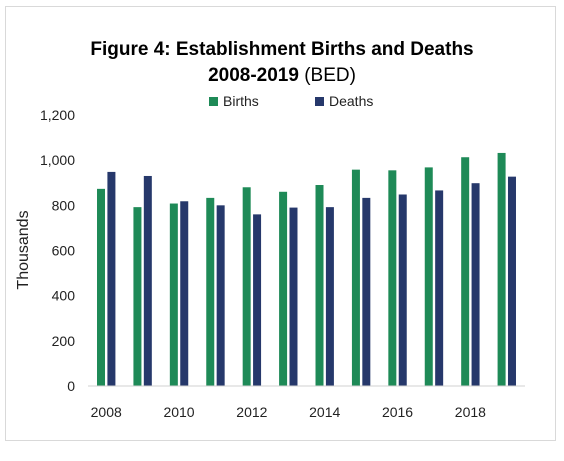 Image resolution: width=564 pixels, height=461 pixels. What do you see at coordinates (501, 269) in the screenshot?
I see `bar-births-2019` at bounding box center [501, 269].